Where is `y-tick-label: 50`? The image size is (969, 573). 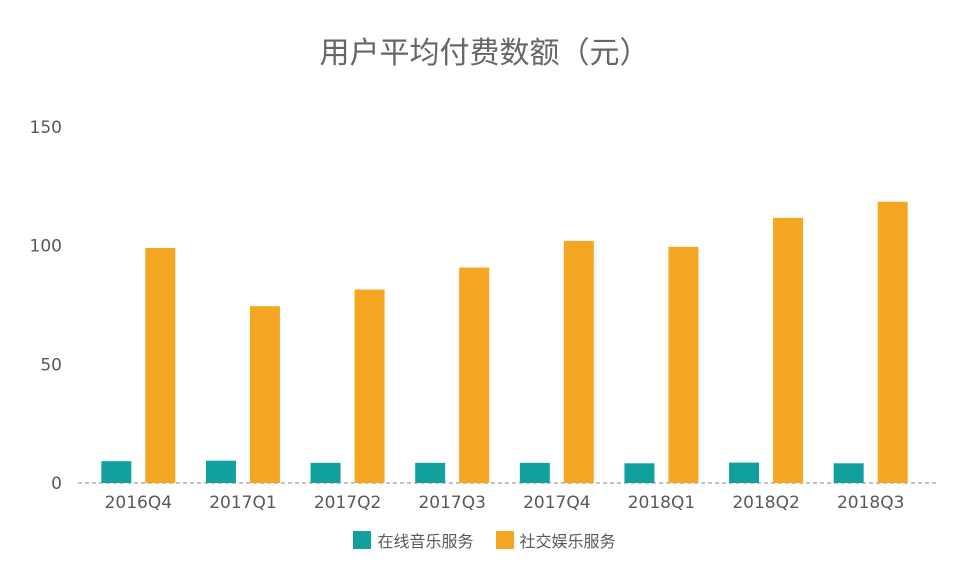 y-tick-label: 50 is located at coordinates (51, 365).